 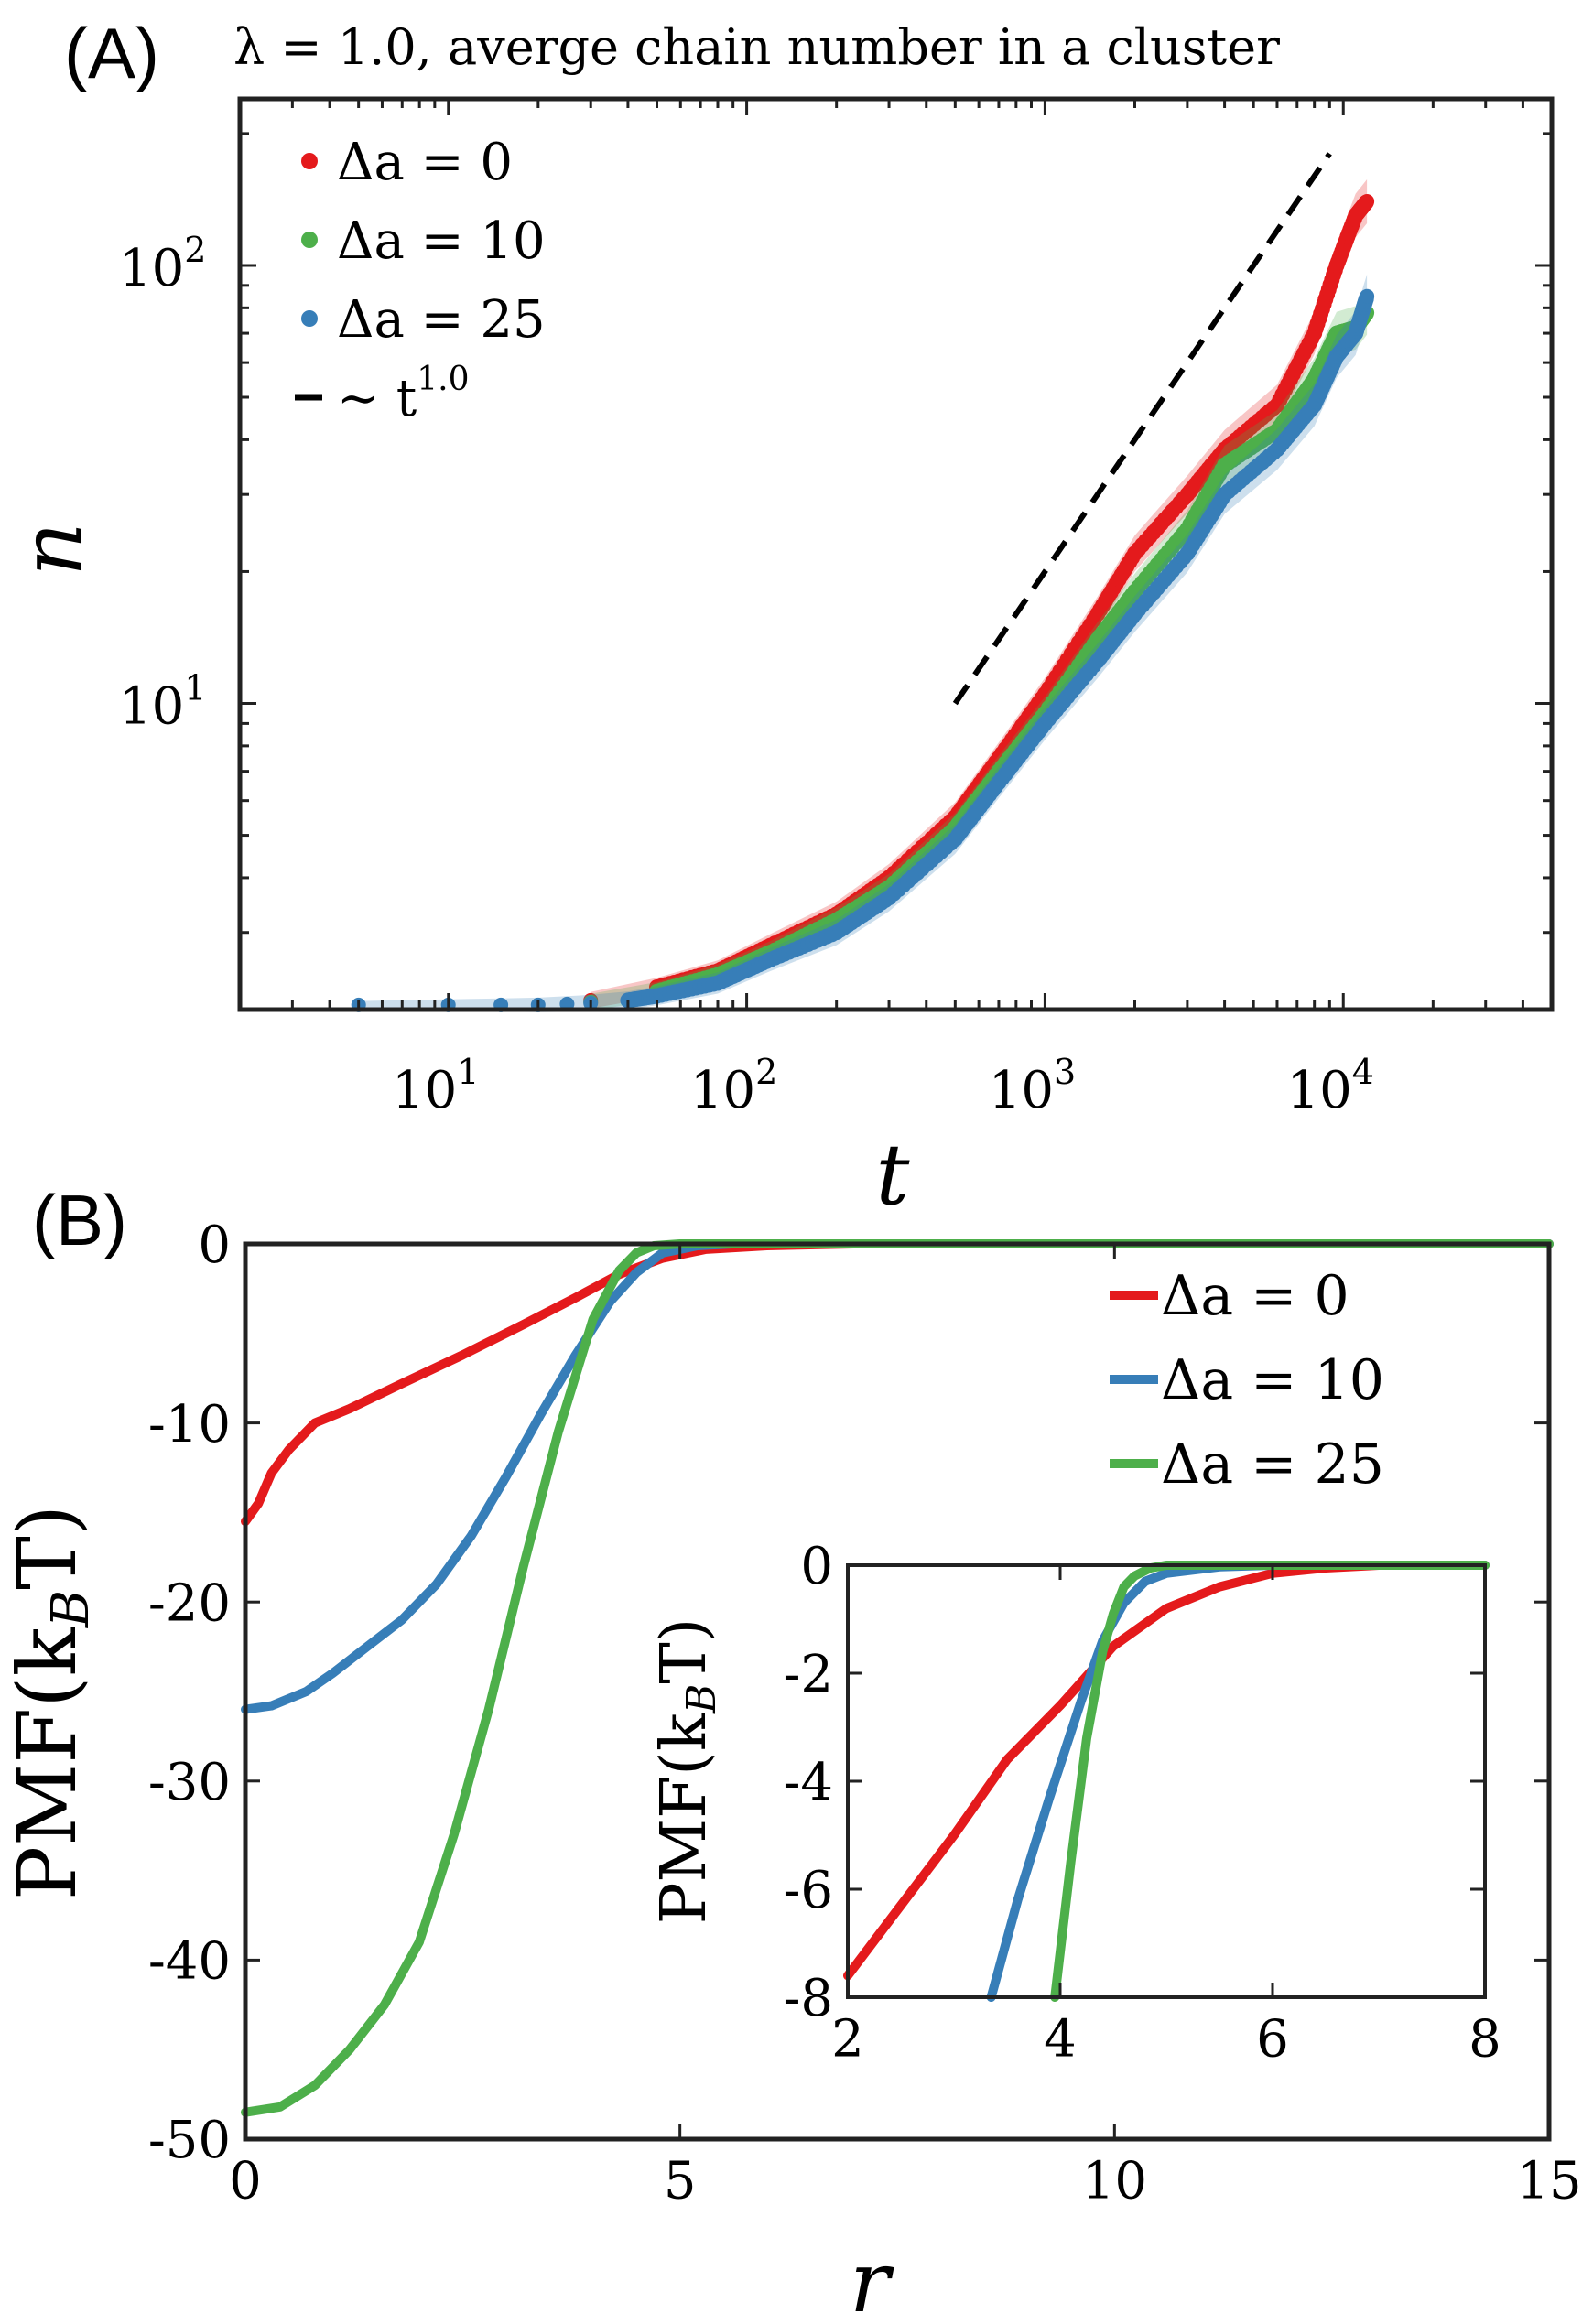 I want to click on inset-ticks: 2 4 6 8 0 -2 -4 -6 -8, so click(x=1142, y=1803).